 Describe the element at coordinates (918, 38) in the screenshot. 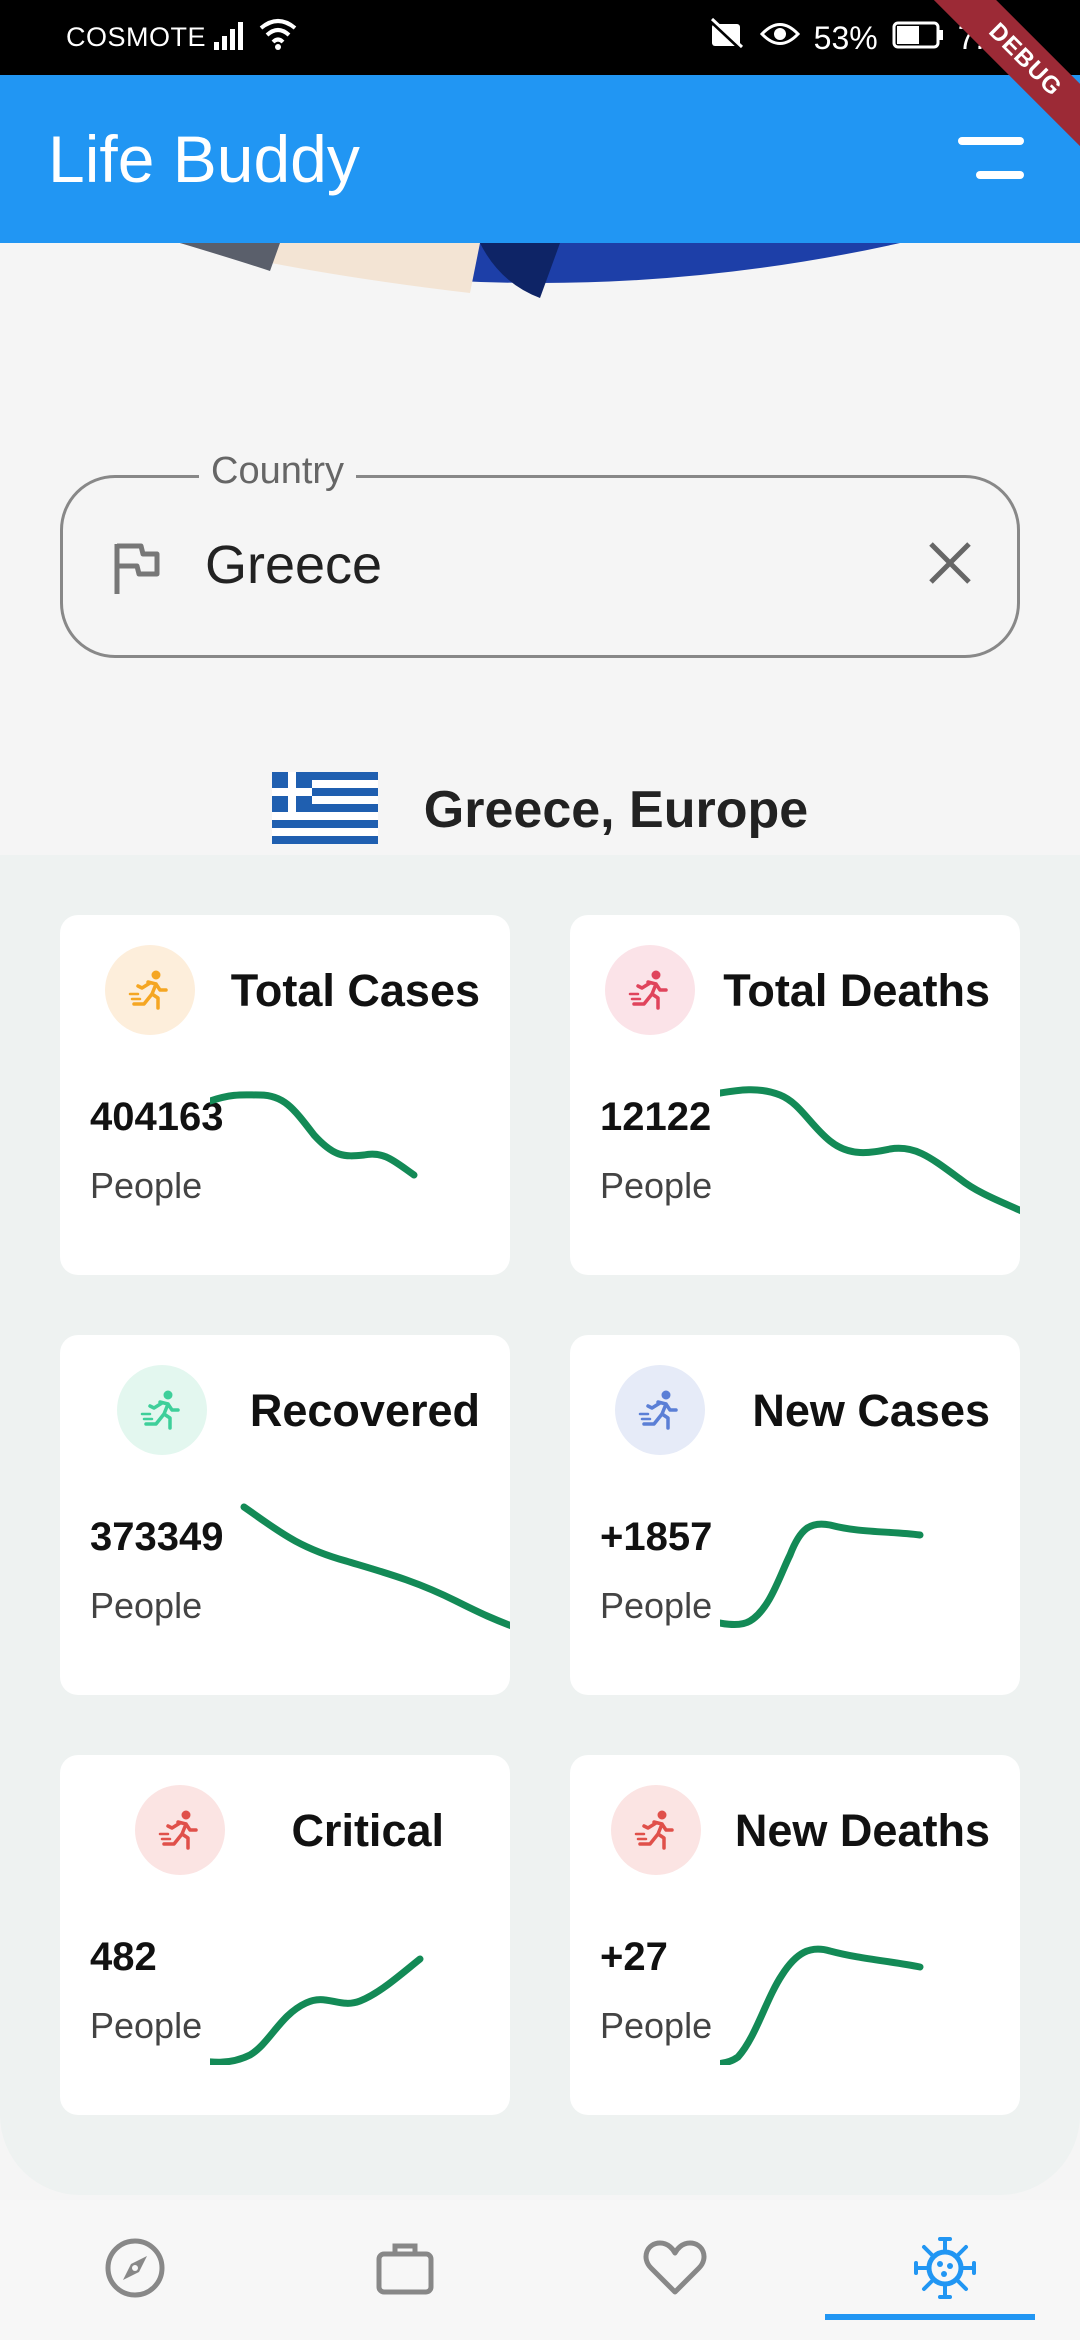

I see `battery-icon` at that location.